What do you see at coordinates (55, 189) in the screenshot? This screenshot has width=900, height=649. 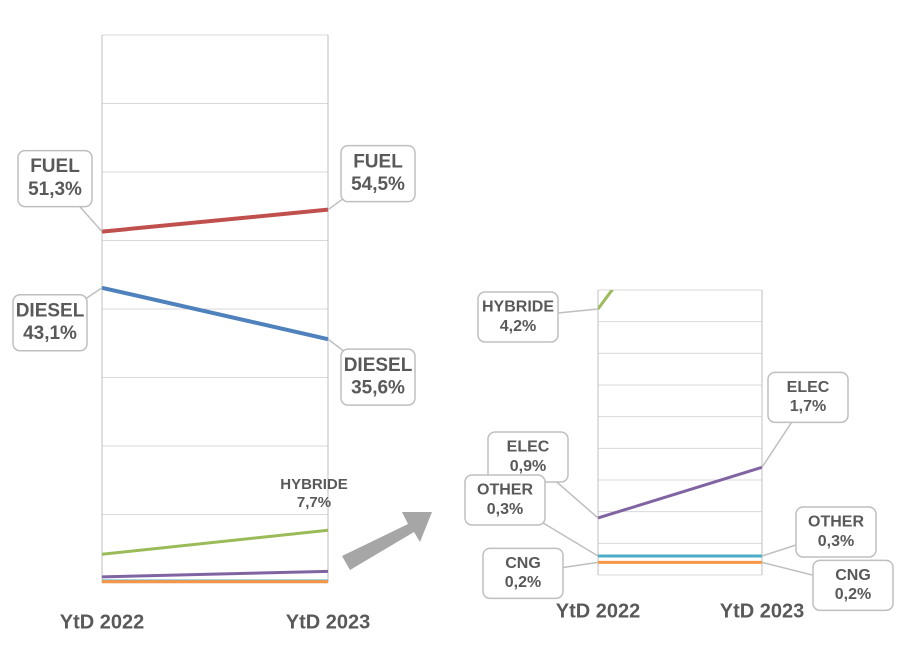 I see `callout-value: 51,3%` at bounding box center [55, 189].